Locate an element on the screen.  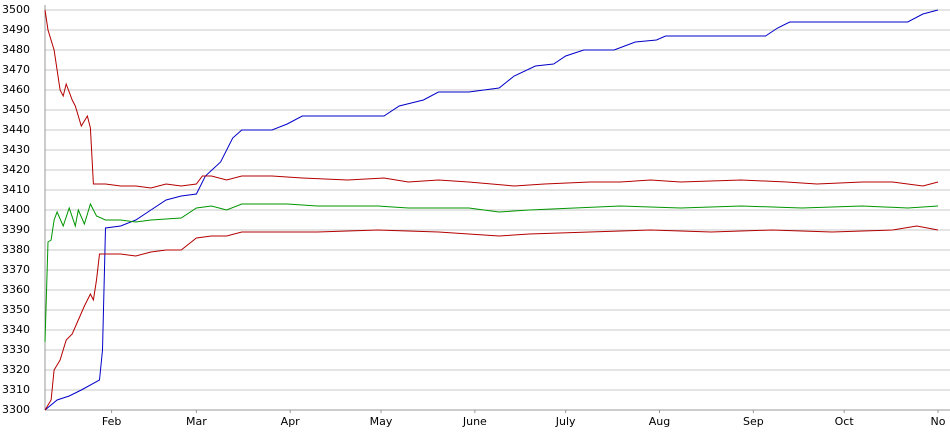
x-tick-label: Oct is located at coordinates (845, 421).